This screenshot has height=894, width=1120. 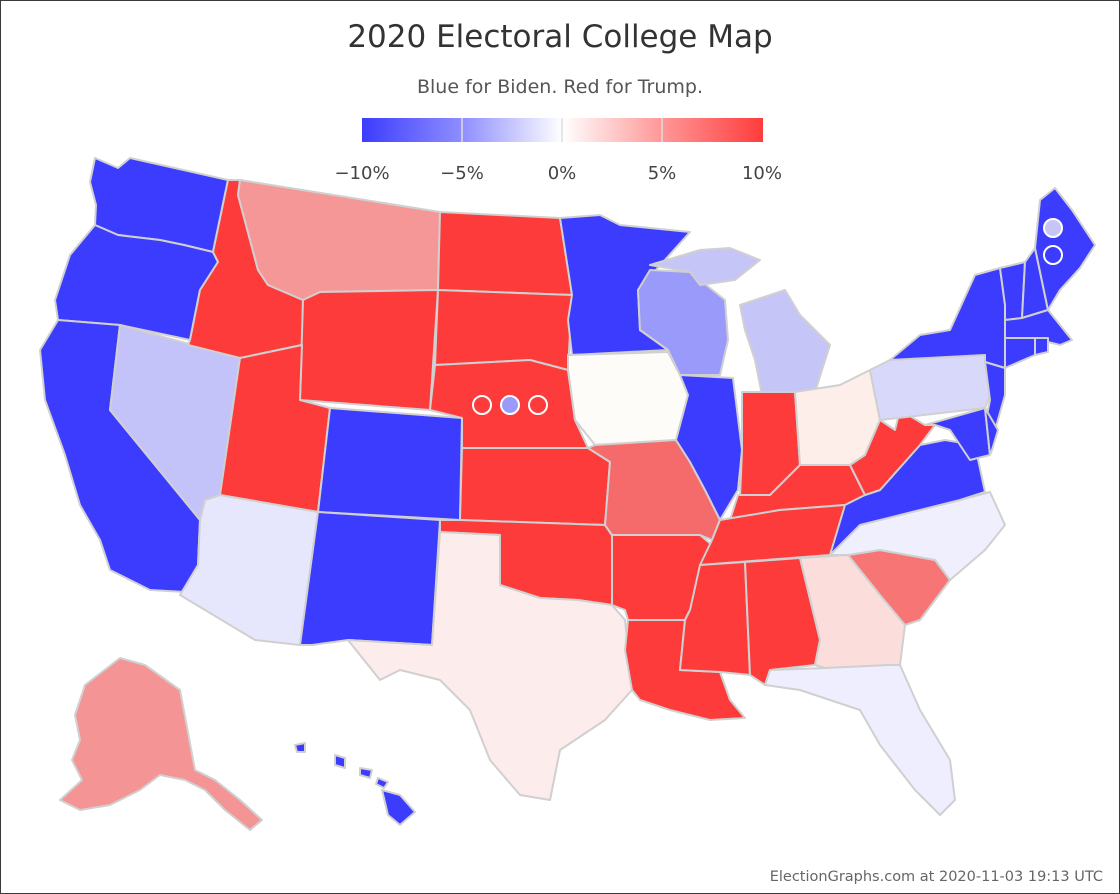 I want to click on state-nd, so click(x=505, y=253).